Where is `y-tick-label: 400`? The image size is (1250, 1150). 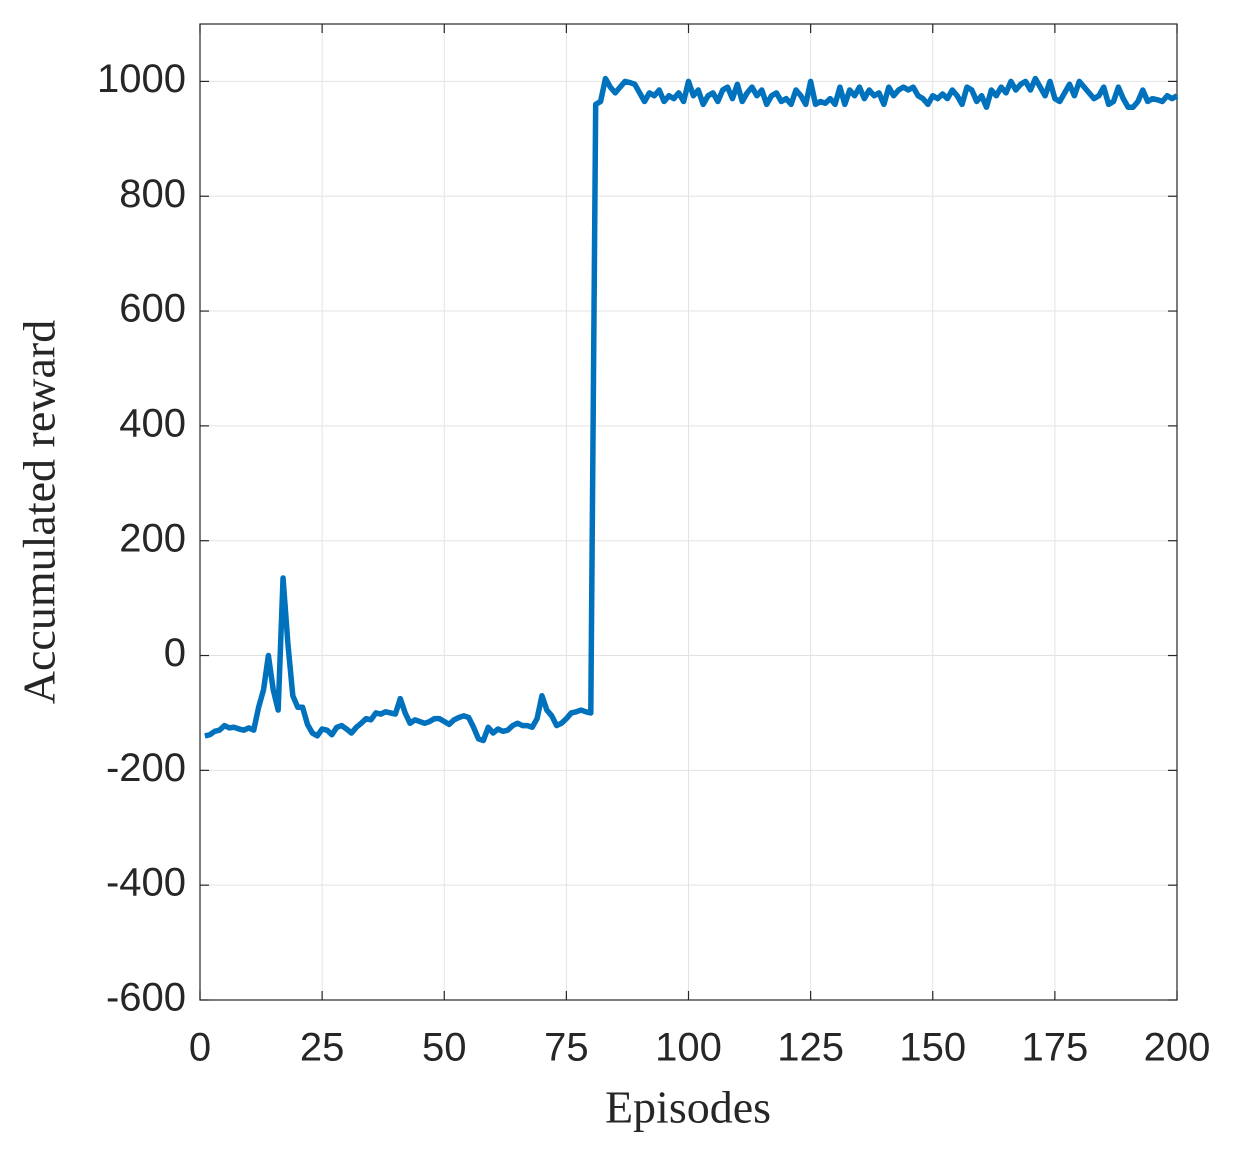 y-tick-label: 400 is located at coordinates (152, 423).